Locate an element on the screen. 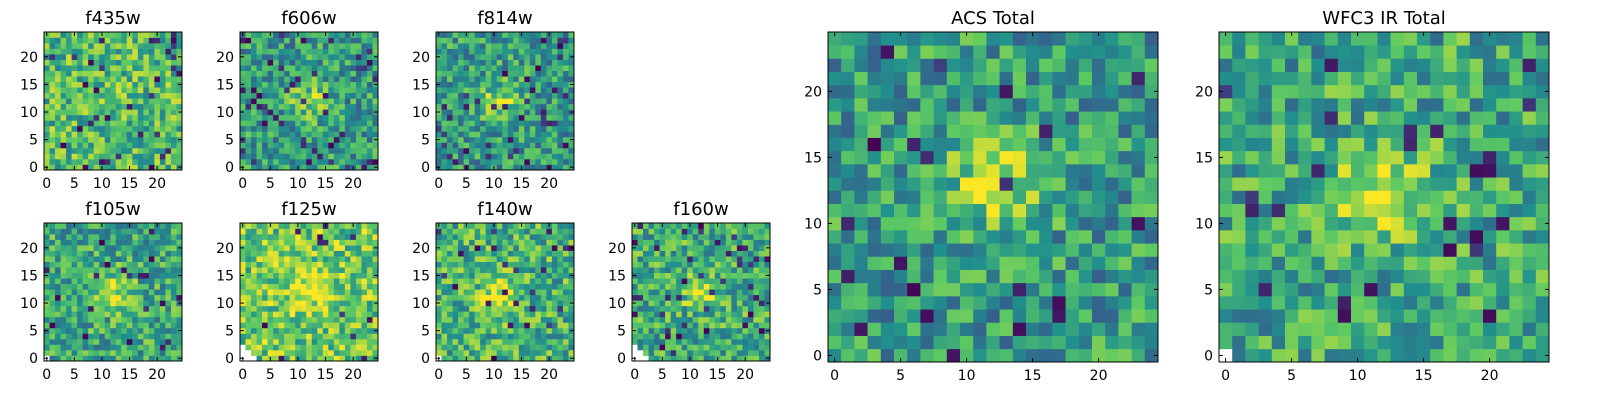  x-tick-label: 20 is located at coordinates (549, 375).